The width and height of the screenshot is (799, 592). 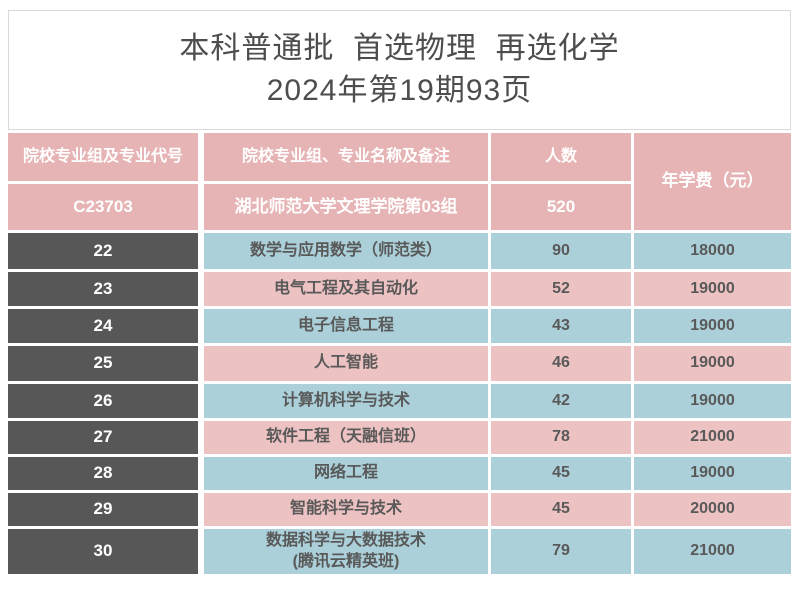 What do you see at coordinates (561, 326) in the screenshot?
I see `row-count-cell: 43` at bounding box center [561, 326].